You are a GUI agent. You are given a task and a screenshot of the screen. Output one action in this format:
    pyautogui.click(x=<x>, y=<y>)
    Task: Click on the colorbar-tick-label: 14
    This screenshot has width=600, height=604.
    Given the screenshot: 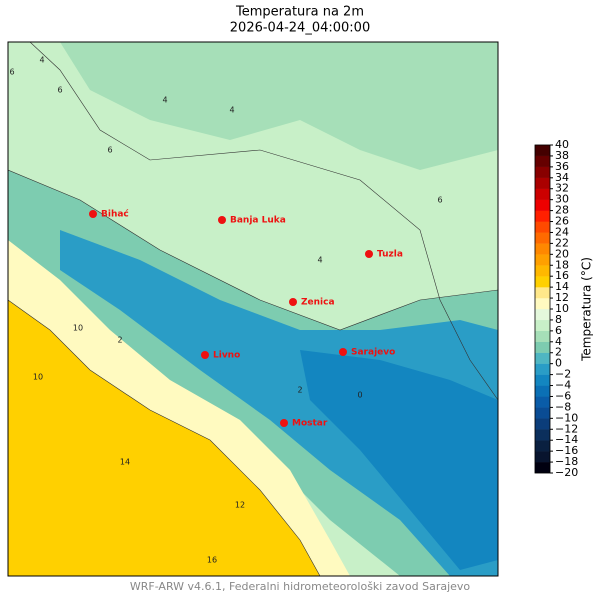 What is the action you would take?
    pyautogui.click(x=562, y=286)
    